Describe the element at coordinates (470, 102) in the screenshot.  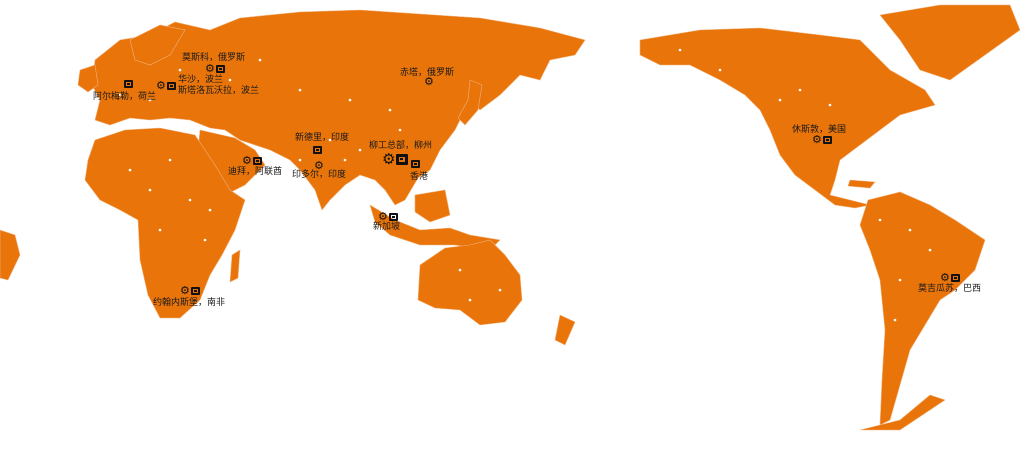
I see `japan` at that location.